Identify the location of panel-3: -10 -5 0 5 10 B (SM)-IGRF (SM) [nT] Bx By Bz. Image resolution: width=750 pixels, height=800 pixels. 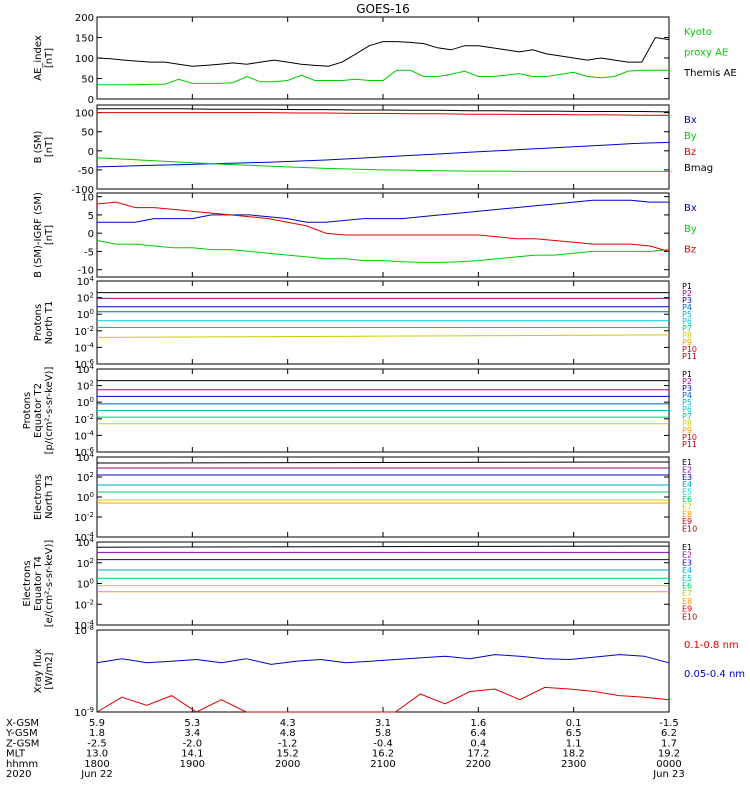
(365, 235).